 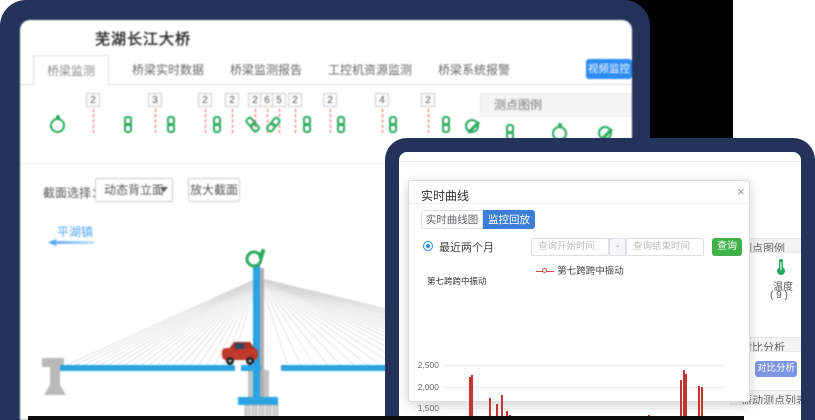 What do you see at coordinates (266, 70) in the screenshot?
I see `tab-3: 桥梁监测报告` at bounding box center [266, 70].